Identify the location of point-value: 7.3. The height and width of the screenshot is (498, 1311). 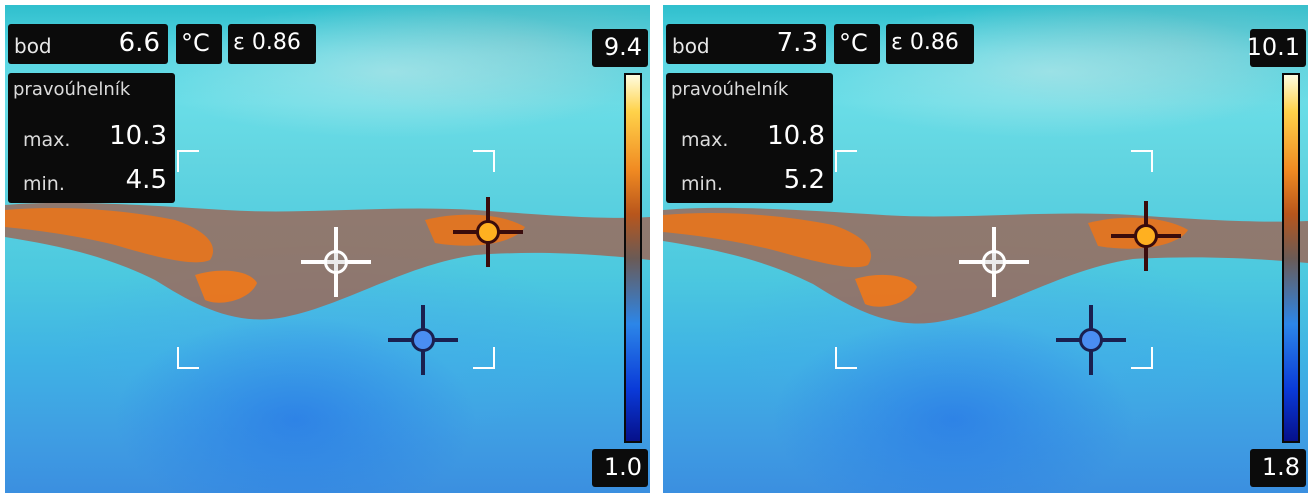
(797, 43).